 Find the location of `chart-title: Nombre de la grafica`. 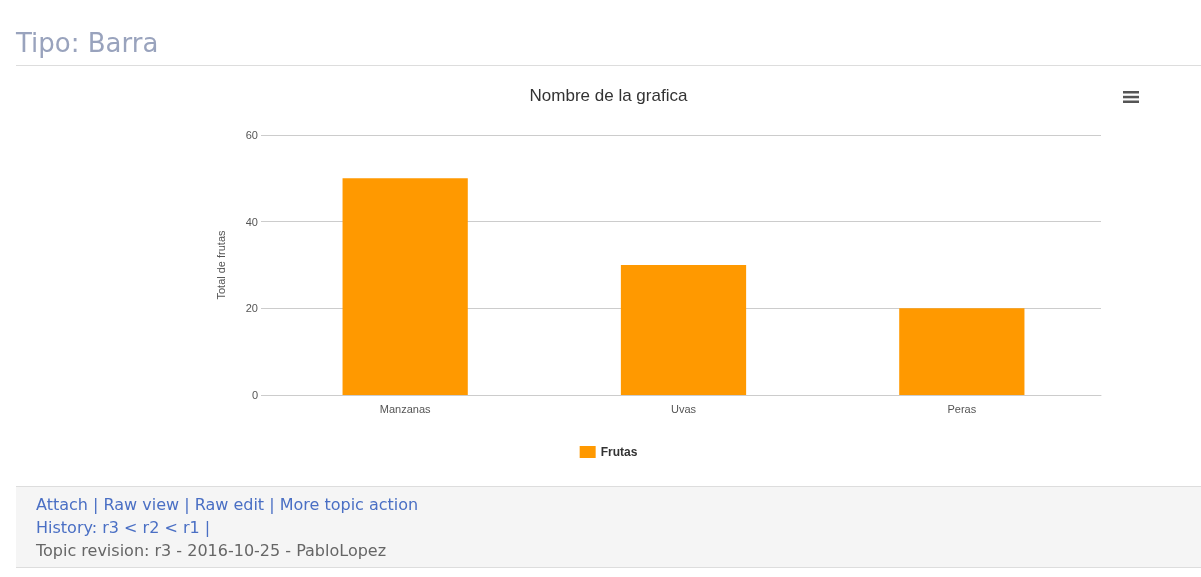

chart-title: Nombre de la grafica is located at coordinates (608, 95).